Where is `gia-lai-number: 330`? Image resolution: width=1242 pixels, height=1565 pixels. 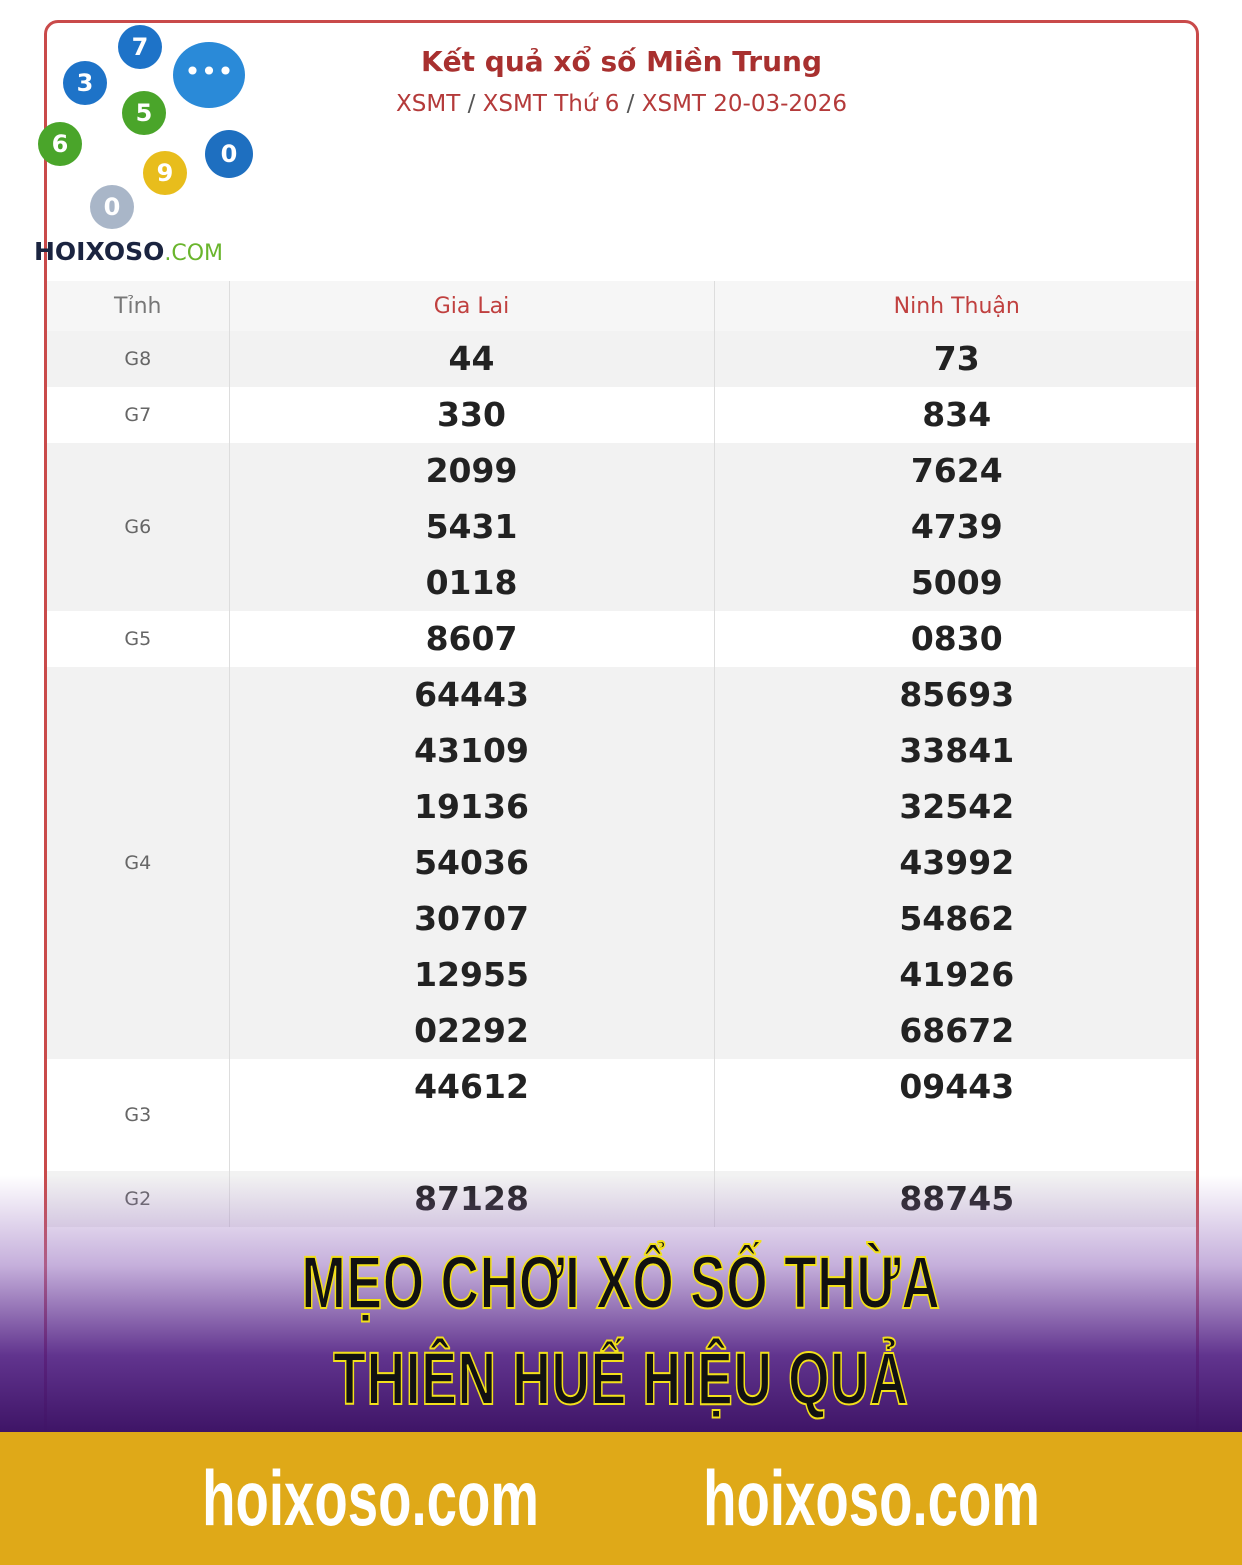
gia-lai-number: 330 is located at coordinates (472, 415).